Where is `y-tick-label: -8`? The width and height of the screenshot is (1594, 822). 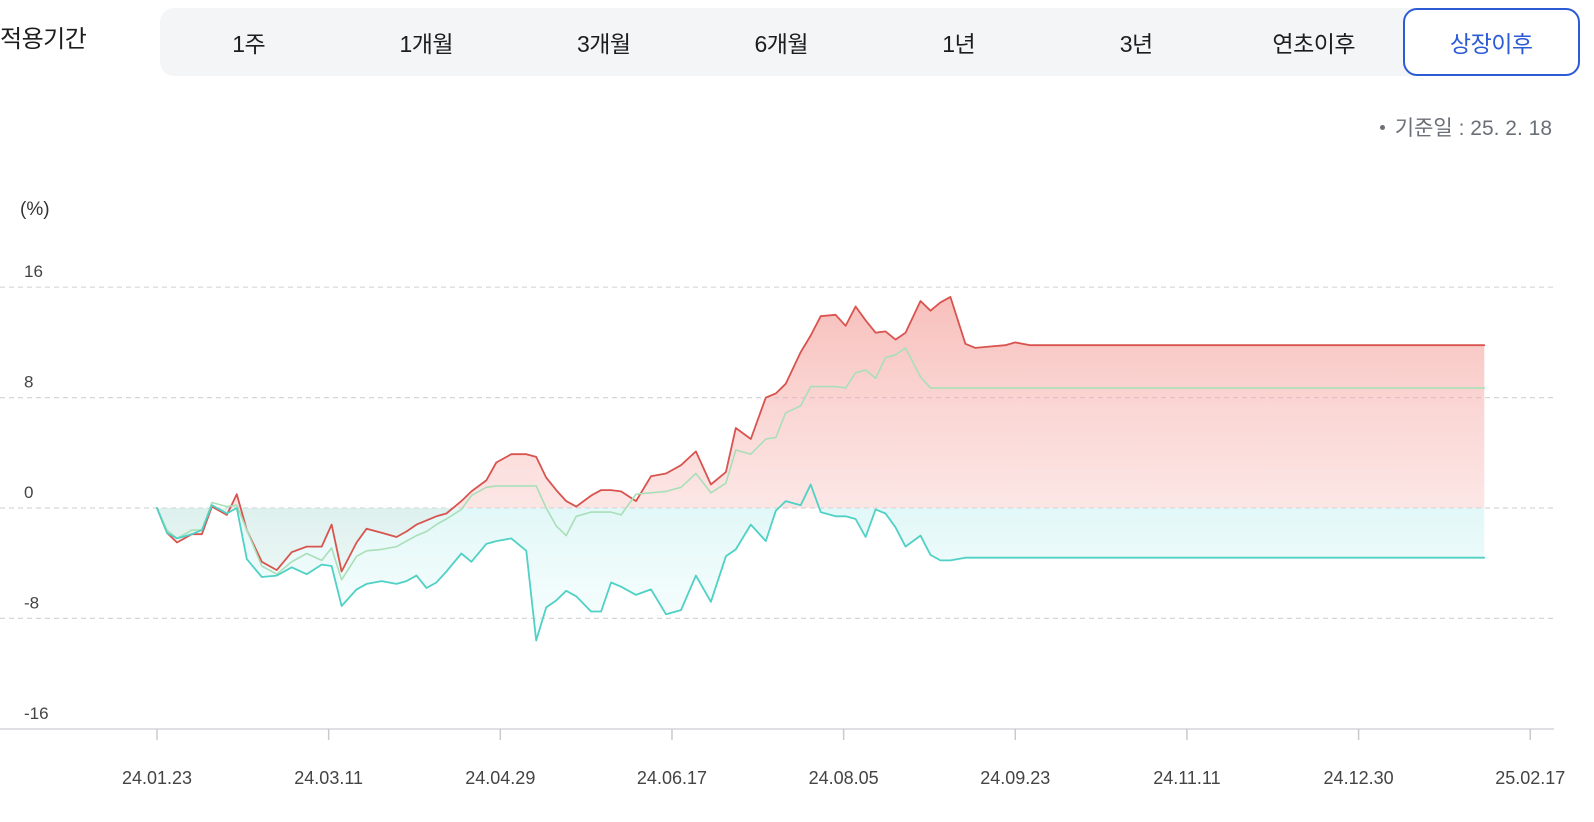 y-tick-label: -8 is located at coordinates (31, 602).